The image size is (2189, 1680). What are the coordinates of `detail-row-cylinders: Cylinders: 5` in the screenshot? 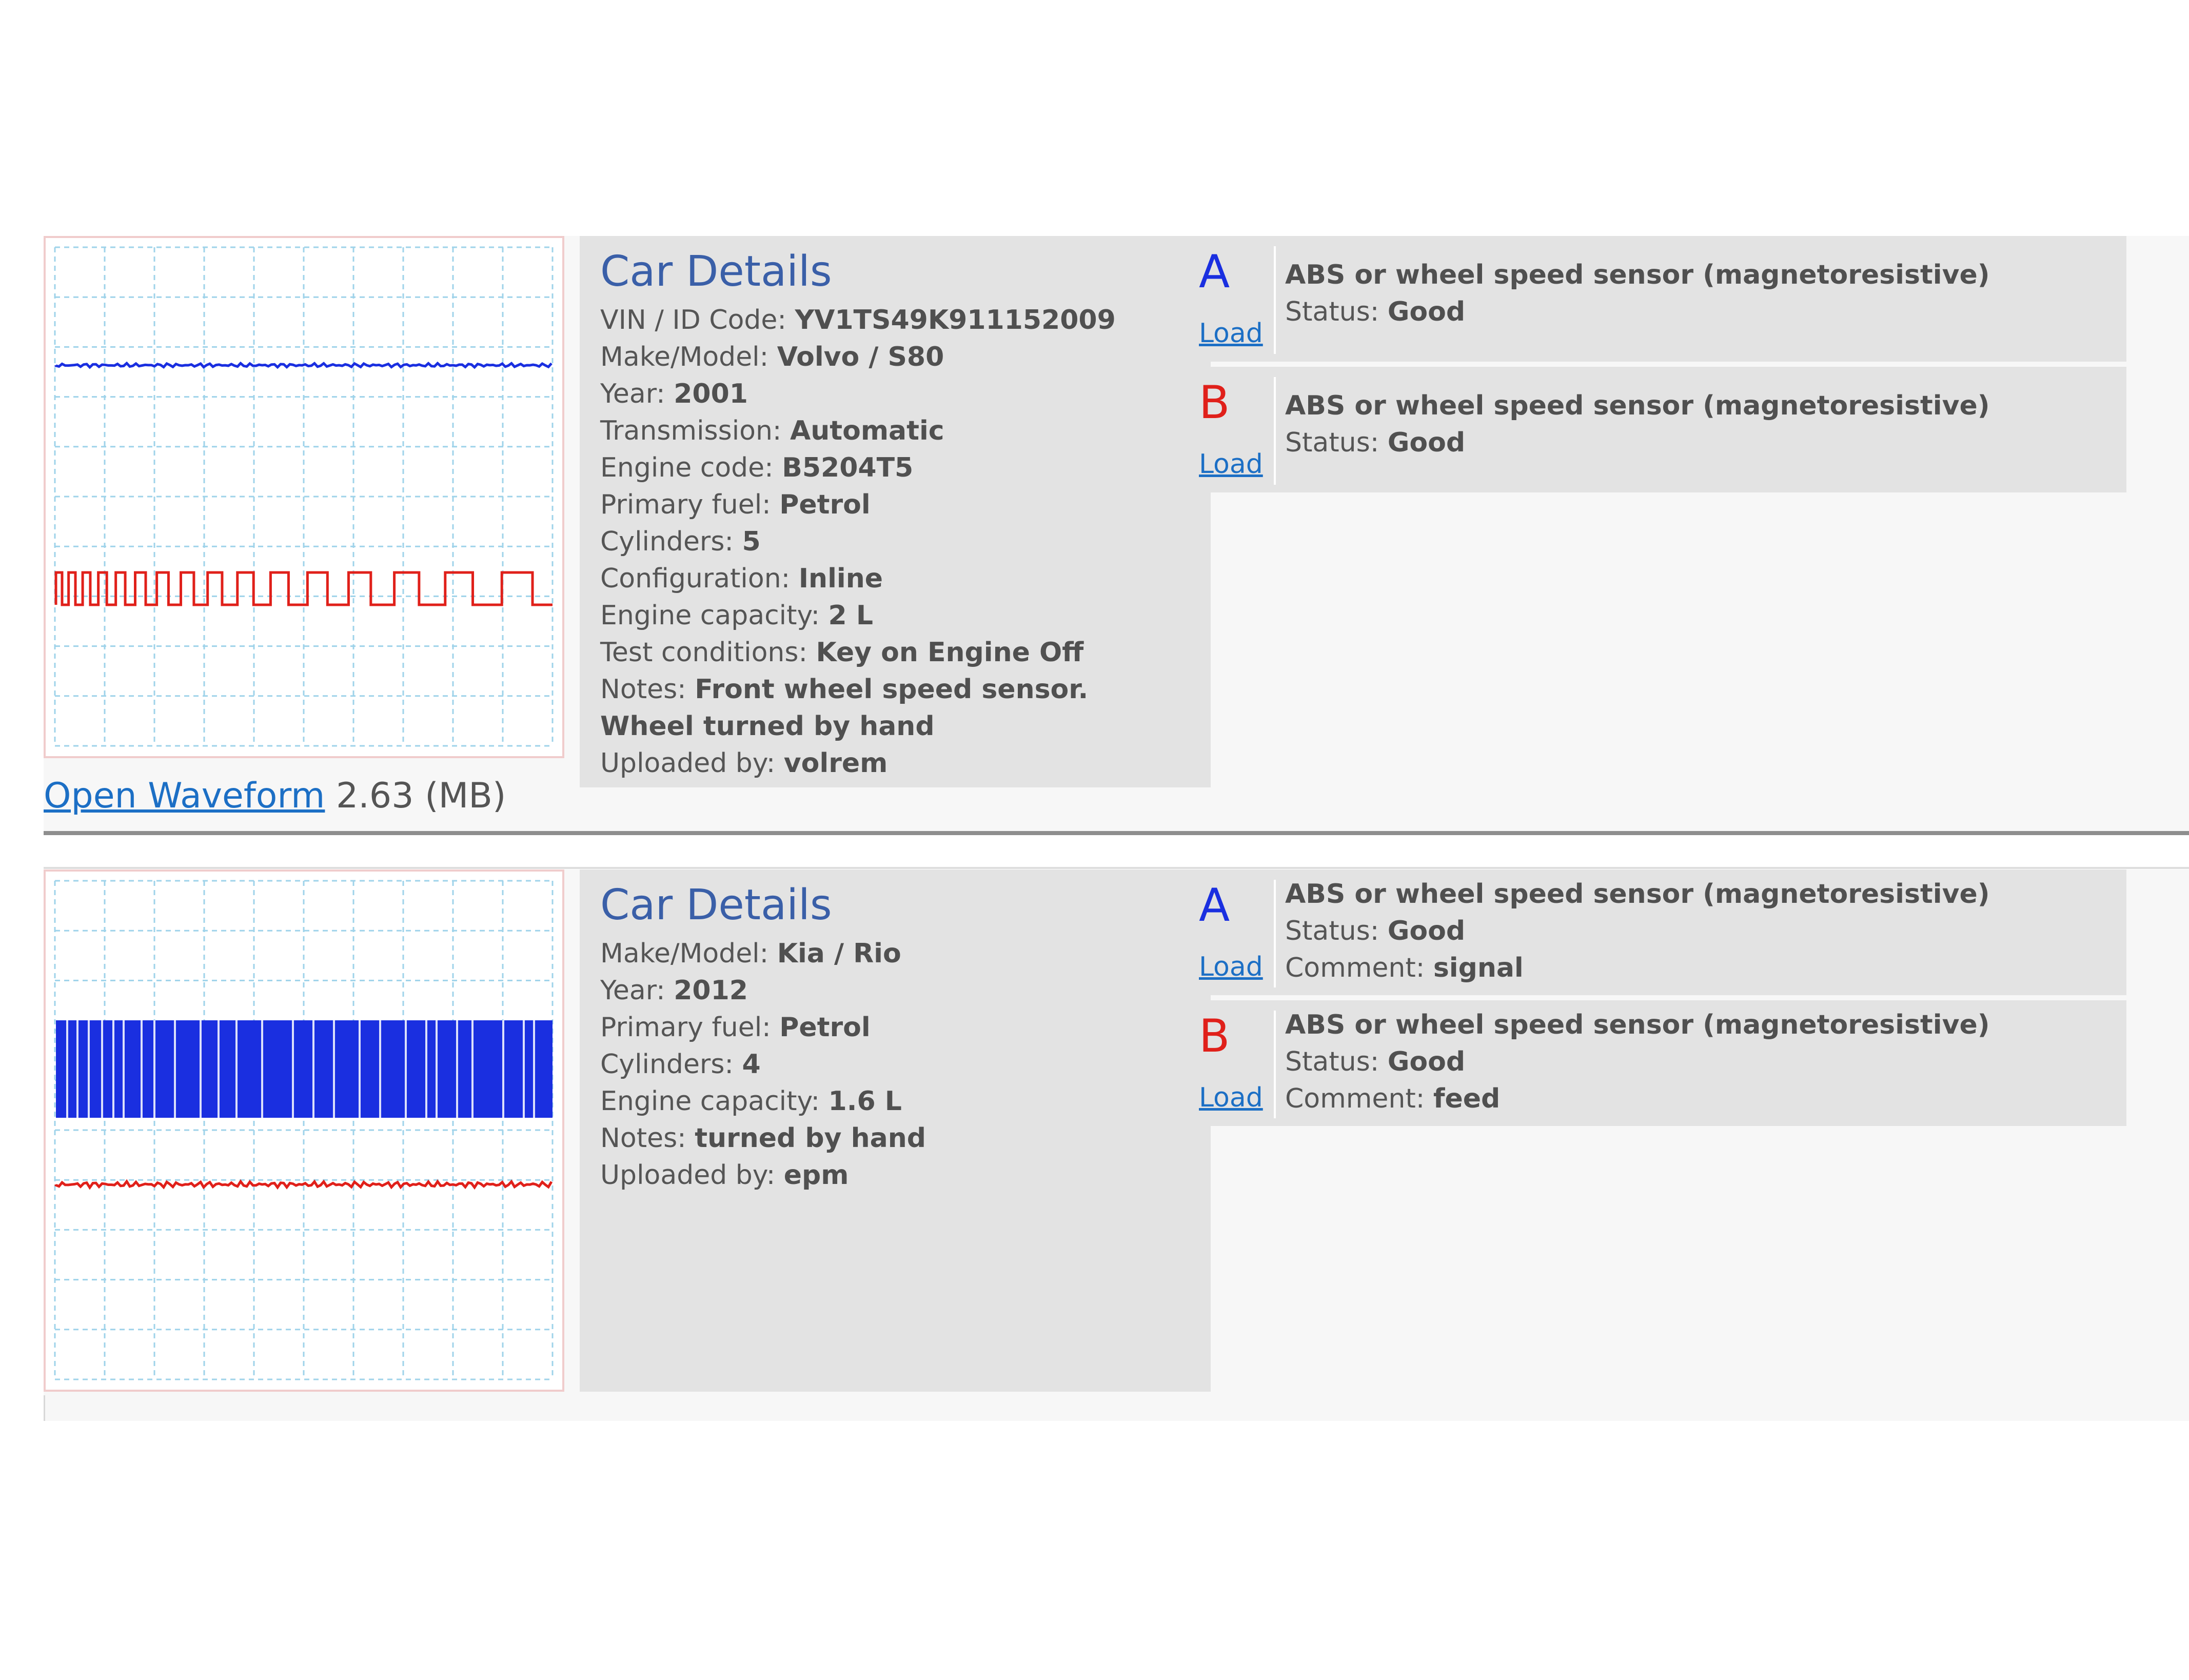 It's located at (681, 541).